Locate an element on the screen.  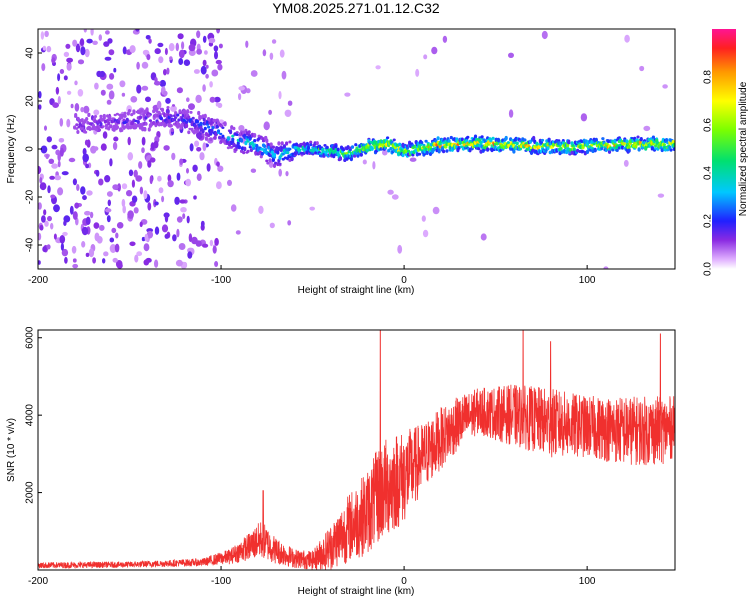
colorbar-ticks: 0.0 0.2 0.4 0.6 0.8 is located at coordinates (708, 173).